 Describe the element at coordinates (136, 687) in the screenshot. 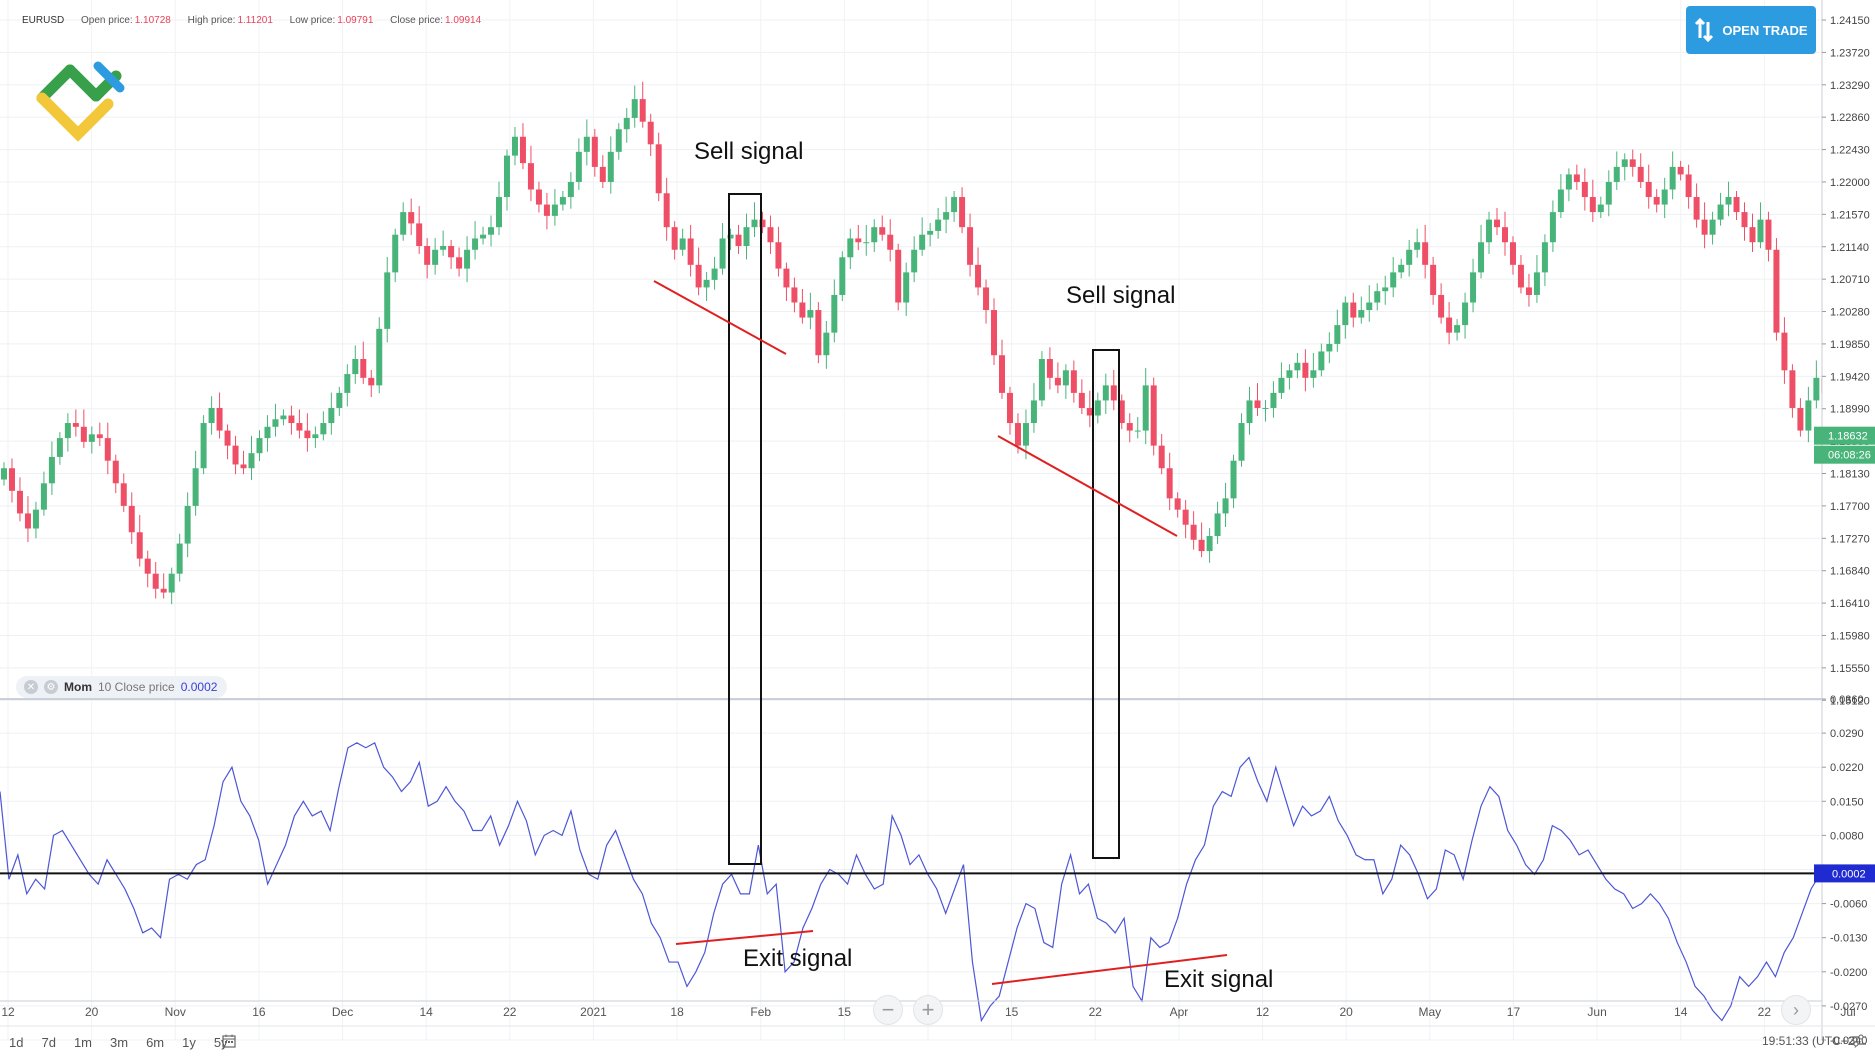

I see `indicator-params: 10 Close price` at that location.